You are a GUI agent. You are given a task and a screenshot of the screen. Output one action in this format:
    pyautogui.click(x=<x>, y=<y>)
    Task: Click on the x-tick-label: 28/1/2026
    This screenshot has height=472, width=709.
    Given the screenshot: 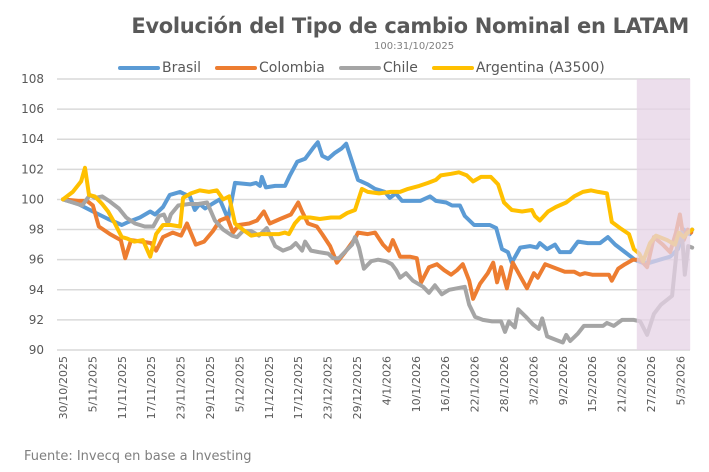 What is the action you would take?
    pyautogui.click(x=504, y=384)
    